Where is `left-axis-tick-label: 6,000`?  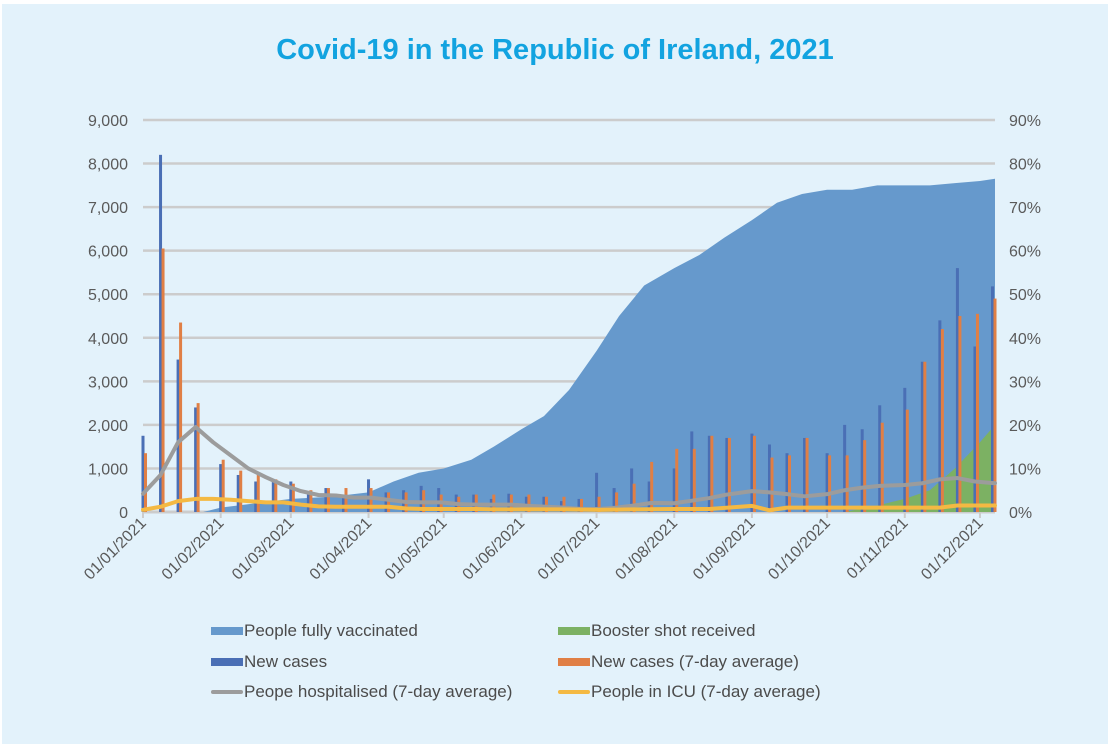 left-axis-tick-label: 6,000 is located at coordinates (108, 252).